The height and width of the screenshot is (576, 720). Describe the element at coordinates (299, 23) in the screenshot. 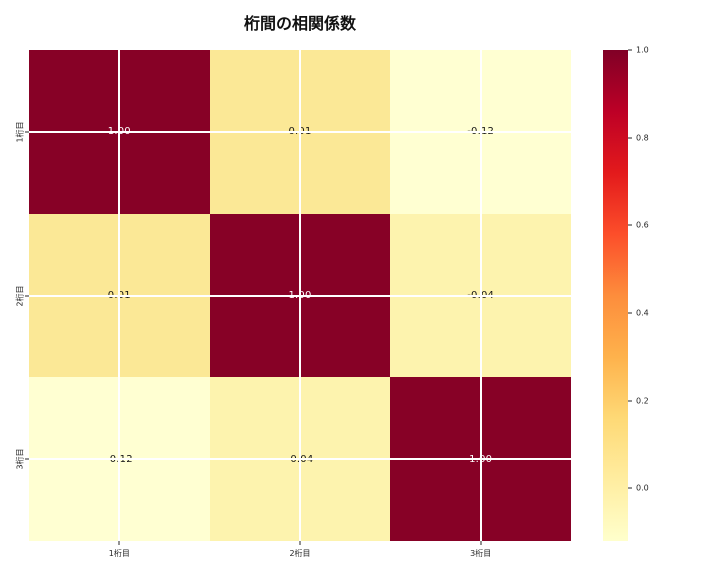

I see `chart-title: 桁間の相関係数` at that location.